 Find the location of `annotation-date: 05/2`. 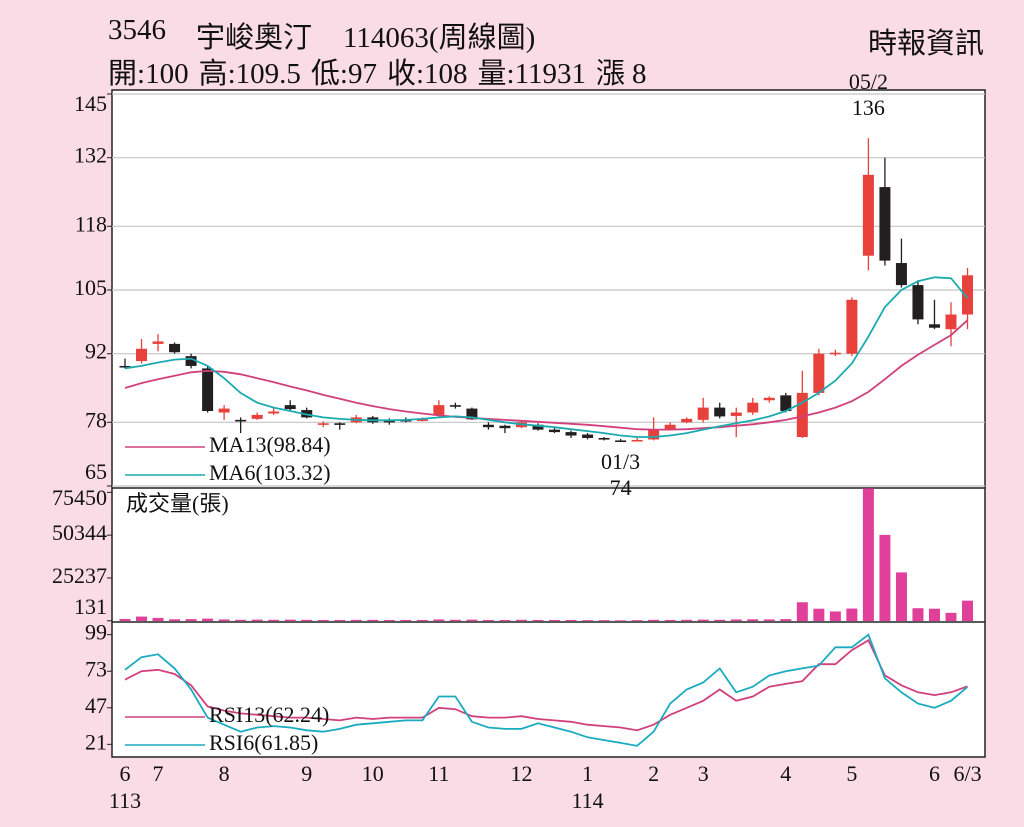

annotation-date: 05/2 is located at coordinates (868, 81).